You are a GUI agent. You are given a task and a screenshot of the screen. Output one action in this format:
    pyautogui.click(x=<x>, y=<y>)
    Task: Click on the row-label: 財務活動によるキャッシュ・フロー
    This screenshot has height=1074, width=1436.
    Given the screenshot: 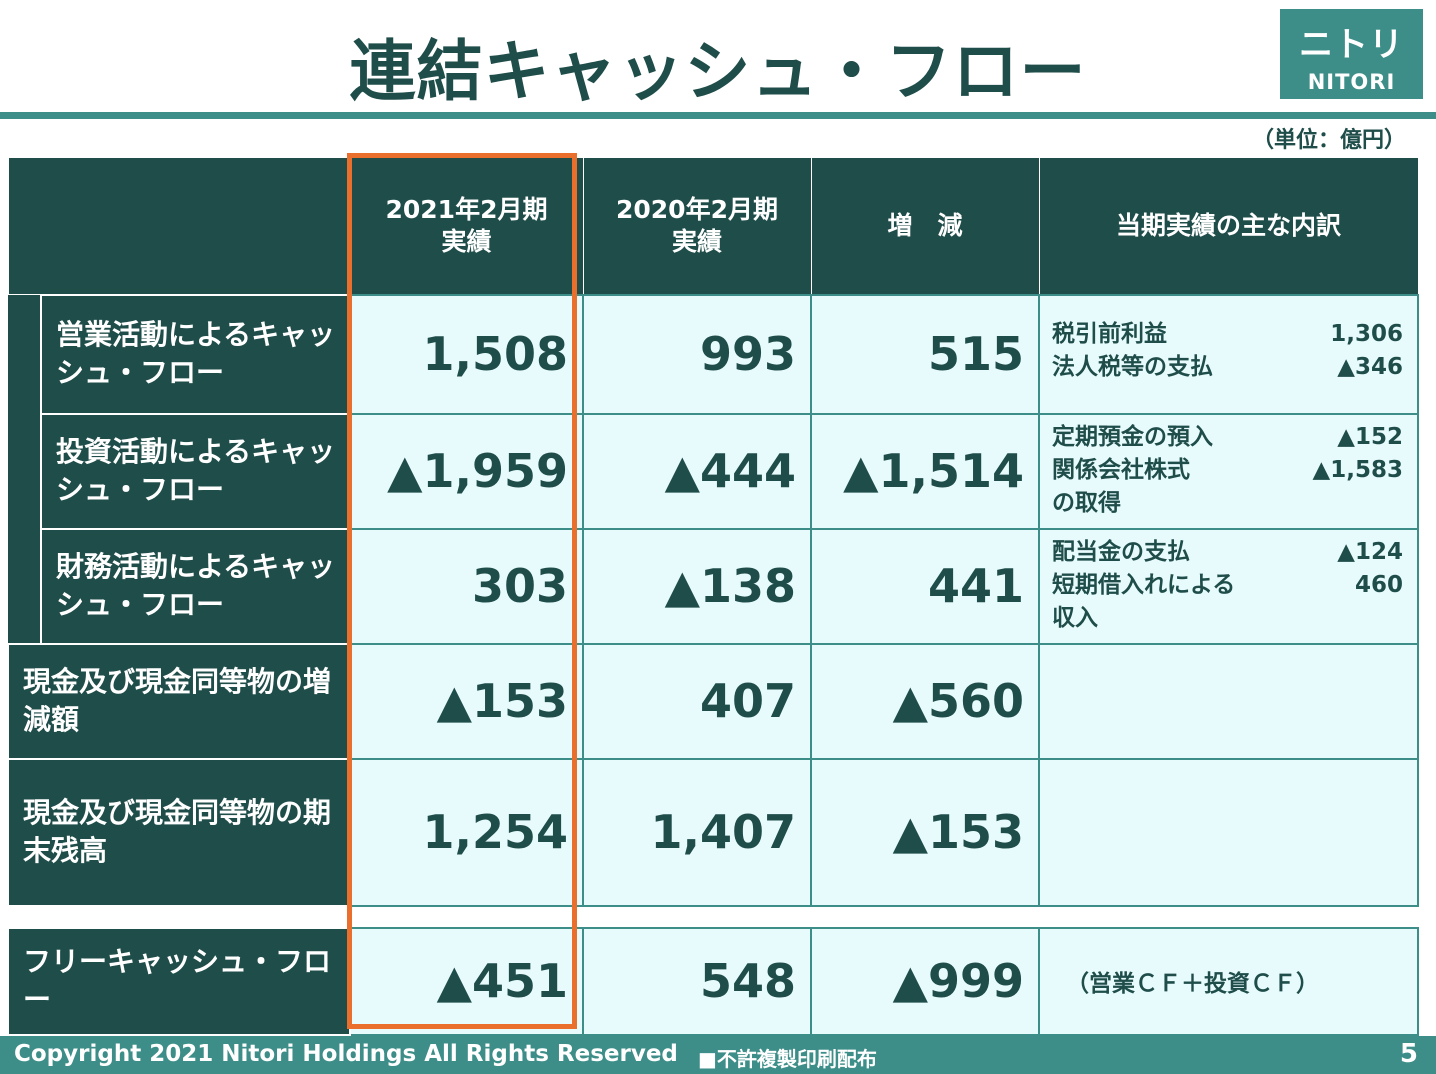 What is the action you would take?
    pyautogui.click(x=195, y=586)
    